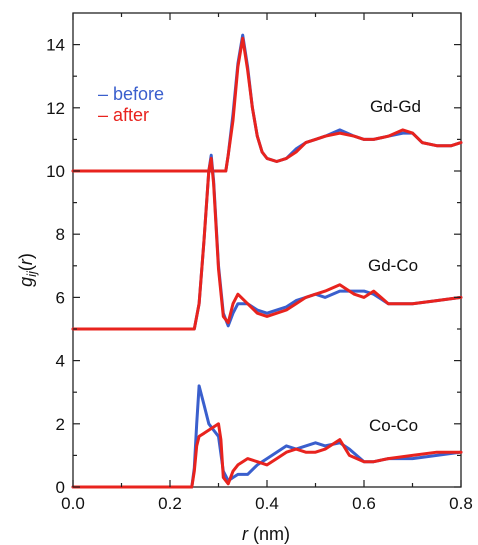 This screenshot has width=478, height=545. What do you see at coordinates (73, 503) in the screenshot?
I see `x-tick-label: 0.0` at bounding box center [73, 503].